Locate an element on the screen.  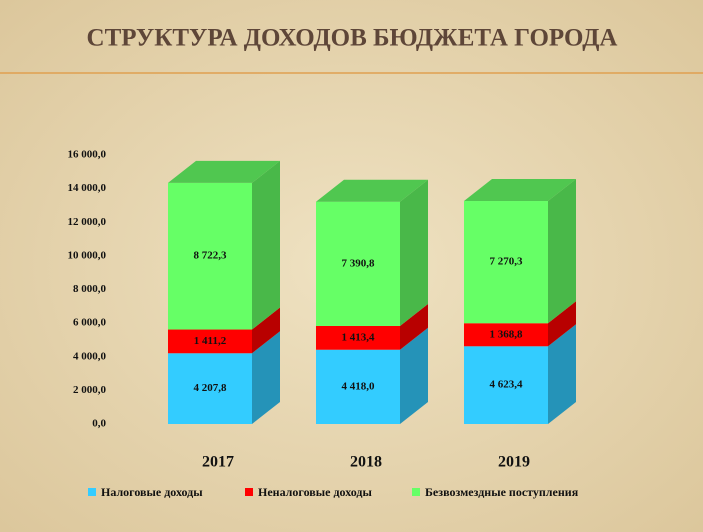
x-tick-label: 2017 is located at coordinates (218, 462).